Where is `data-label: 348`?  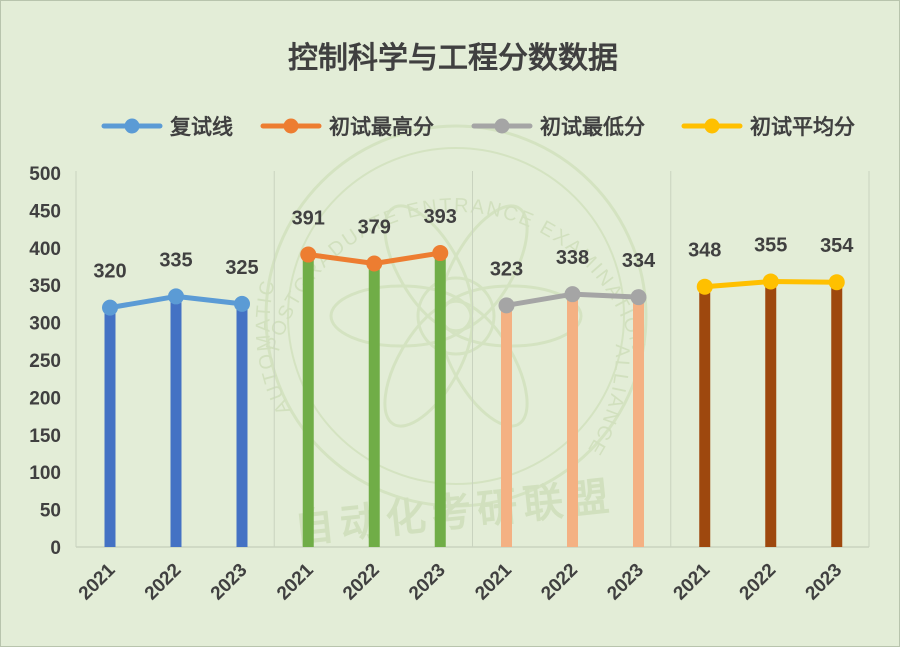 data-label: 348 is located at coordinates (704, 251).